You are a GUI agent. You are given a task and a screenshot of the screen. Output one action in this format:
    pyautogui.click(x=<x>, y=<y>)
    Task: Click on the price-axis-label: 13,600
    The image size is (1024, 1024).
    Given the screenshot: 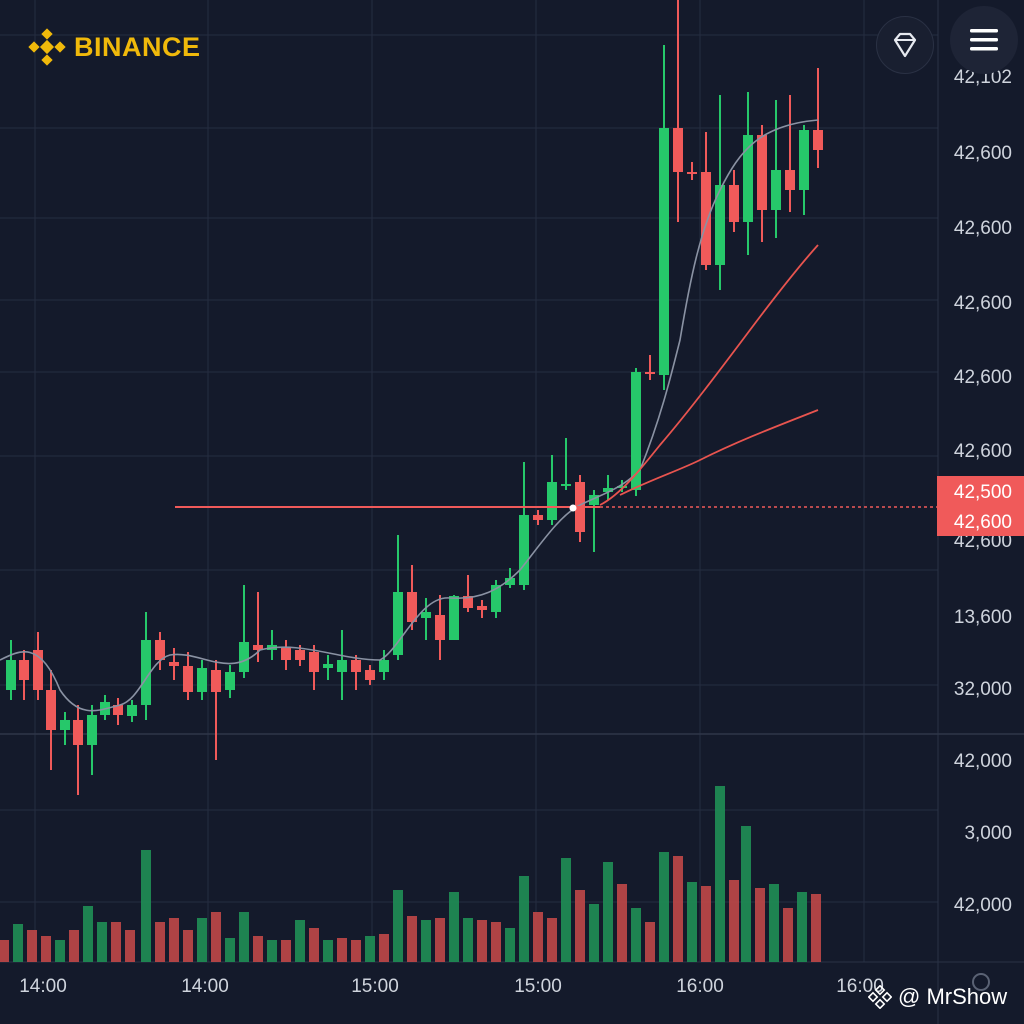 What is the action you would take?
    pyautogui.click(x=983, y=617)
    